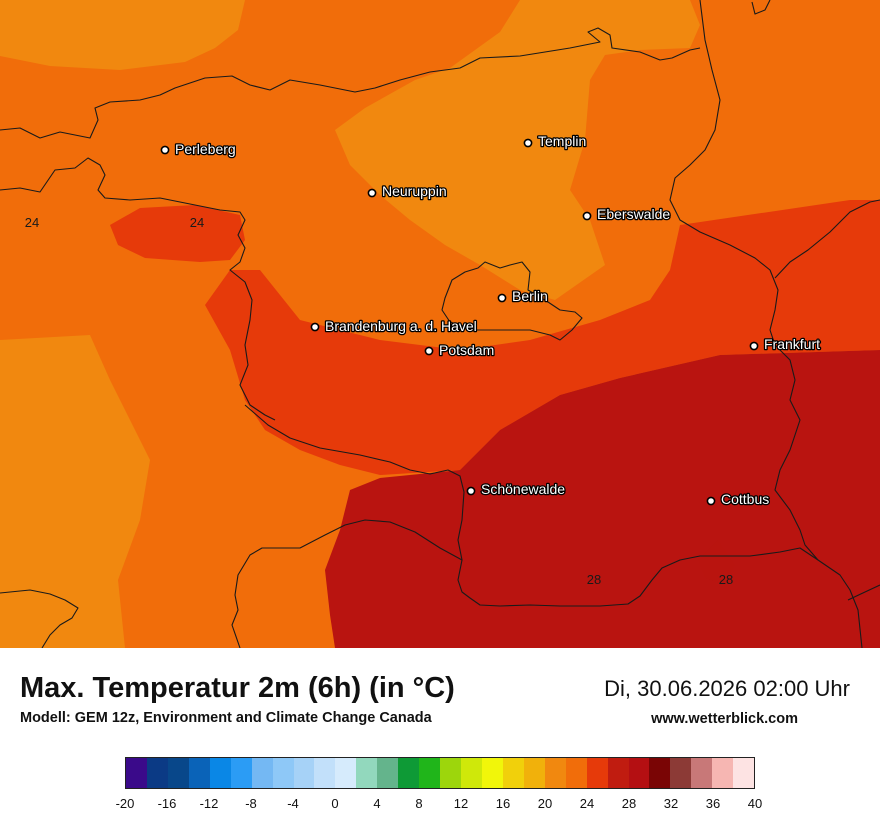  I want to click on city-potsdam: Potsdam, so click(460, 350).